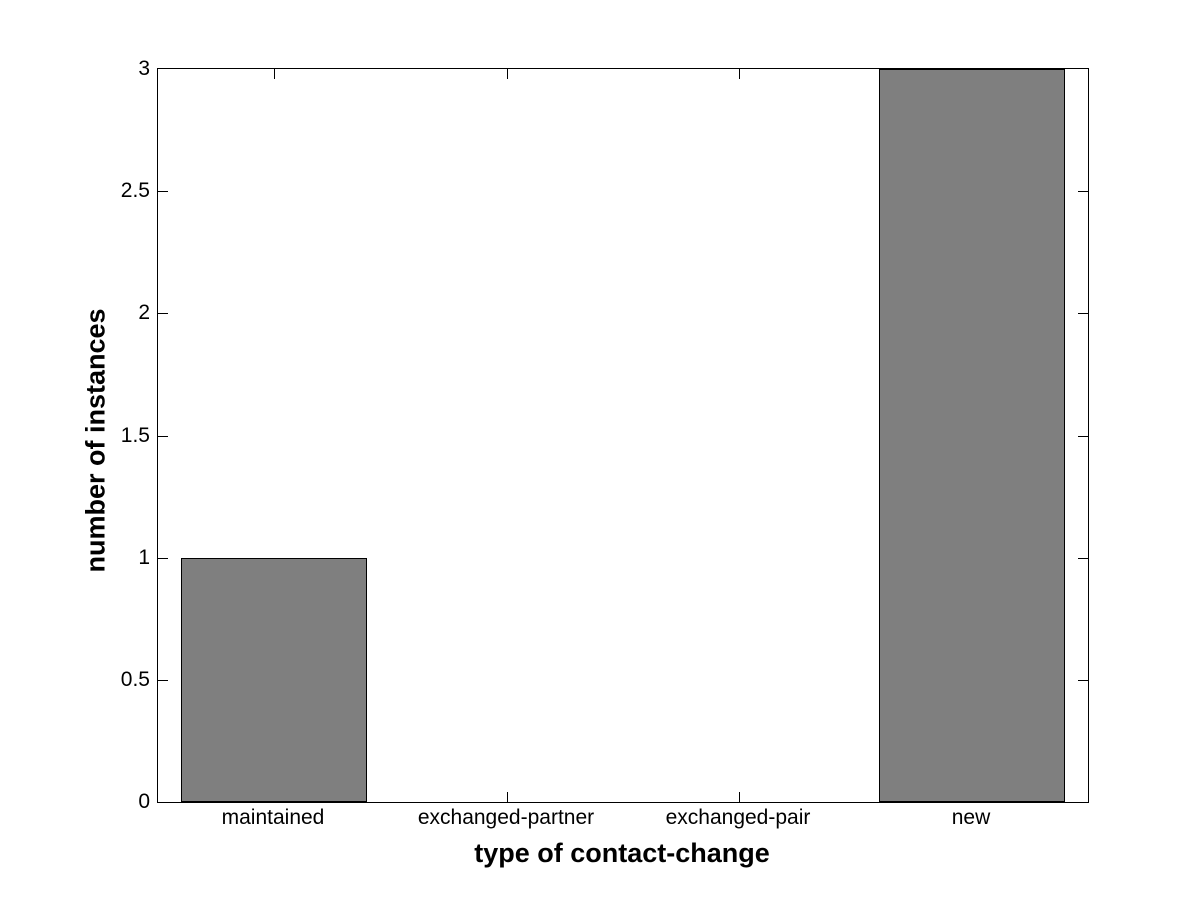  What do you see at coordinates (506, 817) in the screenshot?
I see `x-tick-label-exchanged-partner: exchanged-partner` at bounding box center [506, 817].